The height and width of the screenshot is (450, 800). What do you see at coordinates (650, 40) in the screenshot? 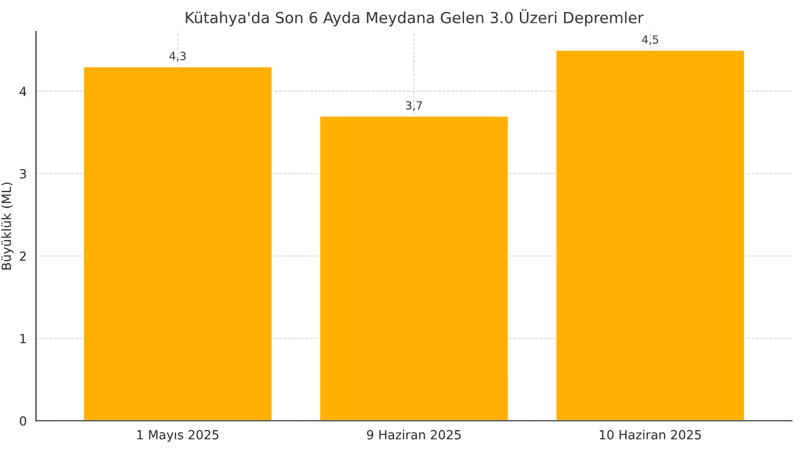
I see `data-label: 4,5` at bounding box center [650, 40].